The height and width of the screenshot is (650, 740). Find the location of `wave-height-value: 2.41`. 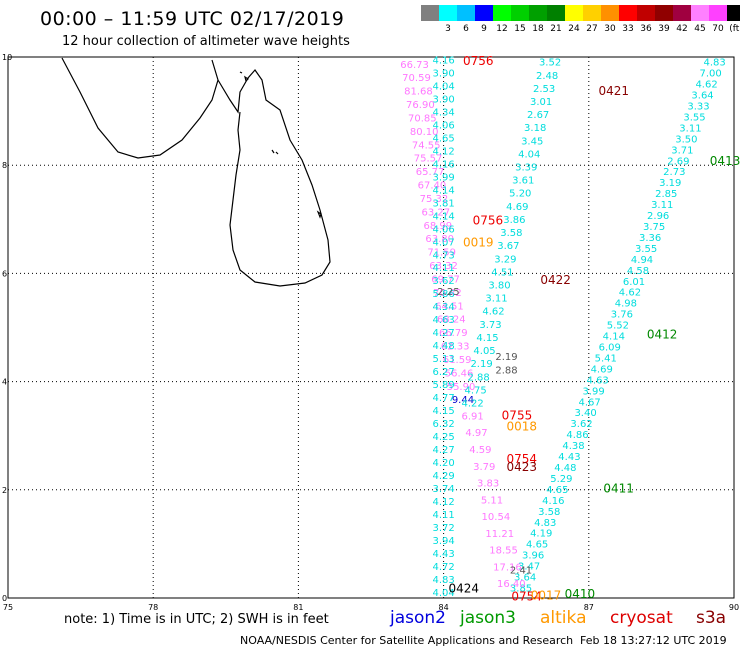

wave-height-value: 2.41 is located at coordinates (521, 571).